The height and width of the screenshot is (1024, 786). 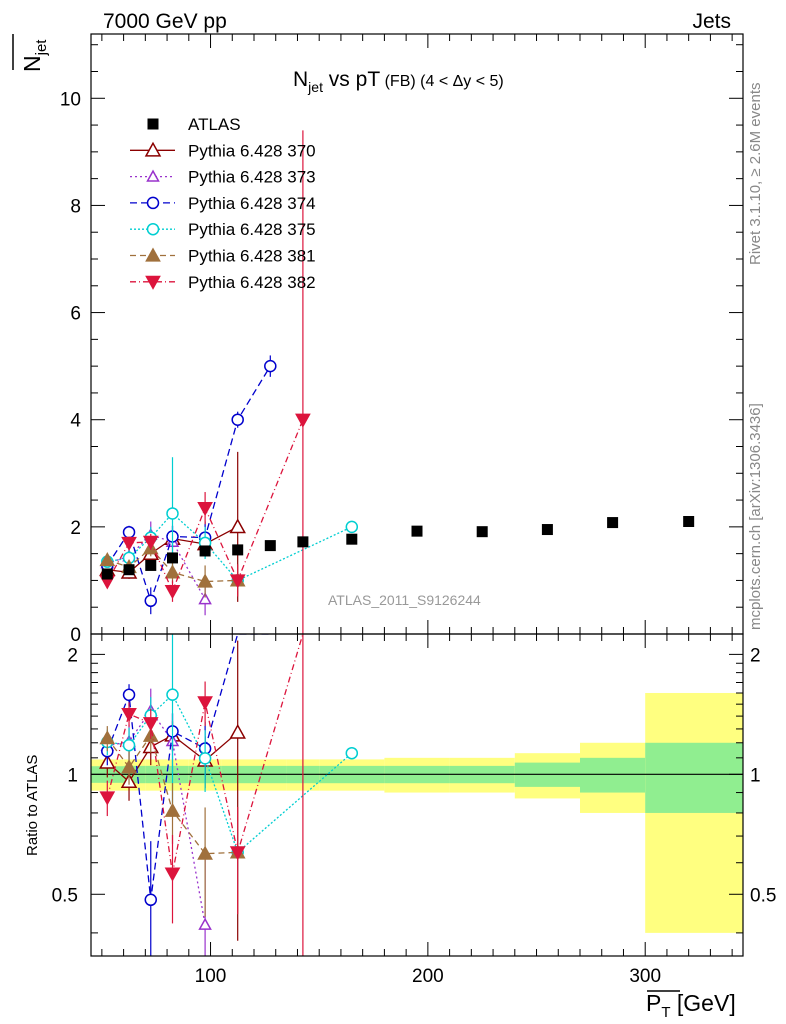 What do you see at coordinates (398, 81) in the screenshot?
I see `plot-title: Njet vs pT (FB) (4 < Δy < 5)` at bounding box center [398, 81].